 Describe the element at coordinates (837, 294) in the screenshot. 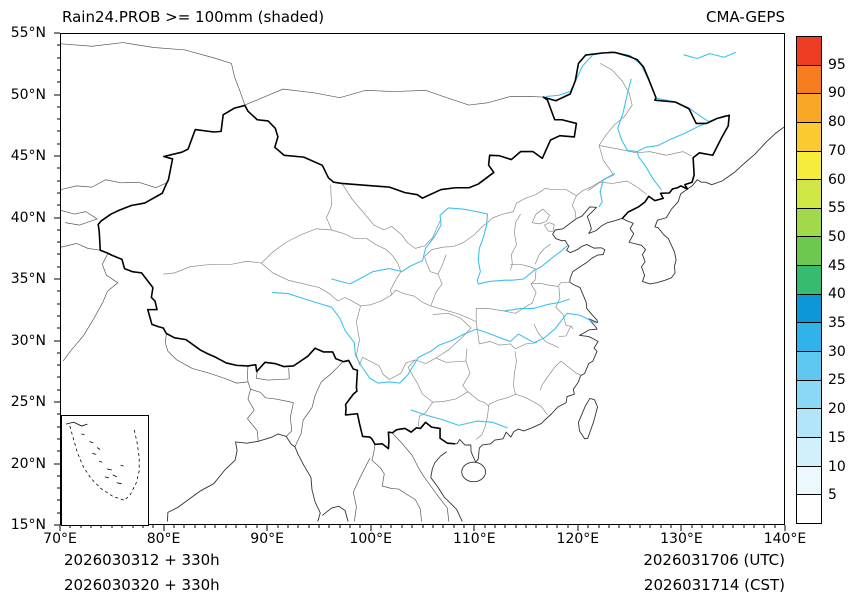

I see `colorbar-label: 40` at that location.